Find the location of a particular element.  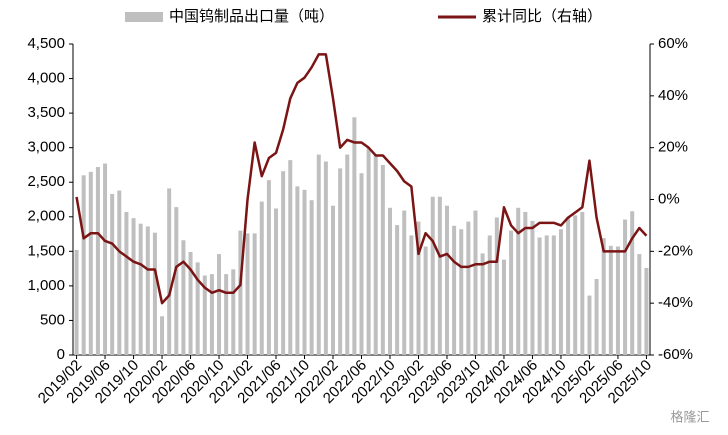

y-tick-label: 4,000 is located at coordinates (46, 78).